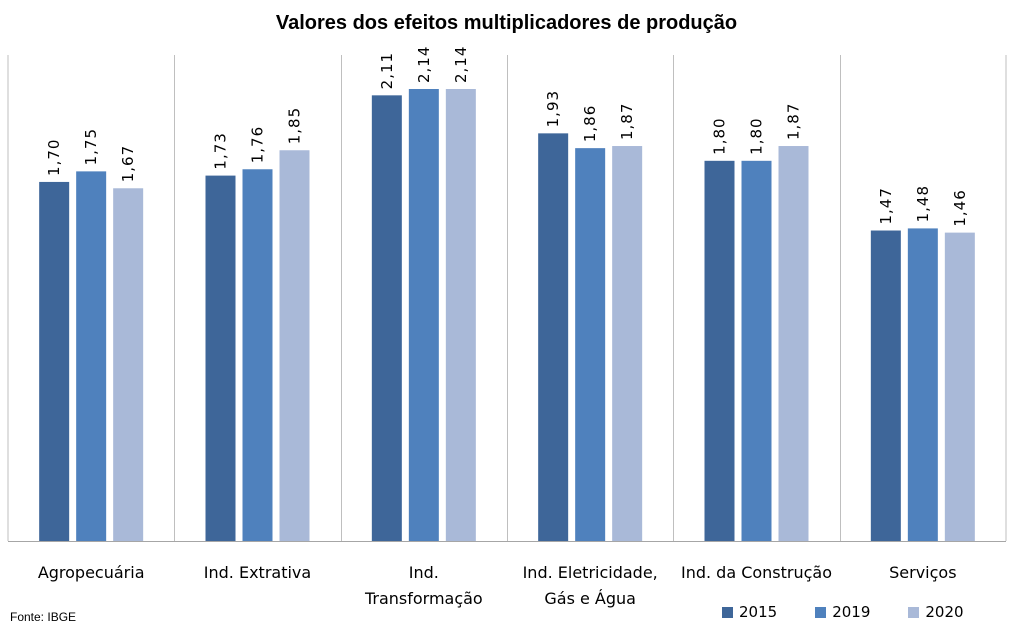 Image resolution: width=1013 pixels, height=631 pixels. Describe the element at coordinates (423, 598) in the screenshot. I see `category-label: Transformação` at that location.